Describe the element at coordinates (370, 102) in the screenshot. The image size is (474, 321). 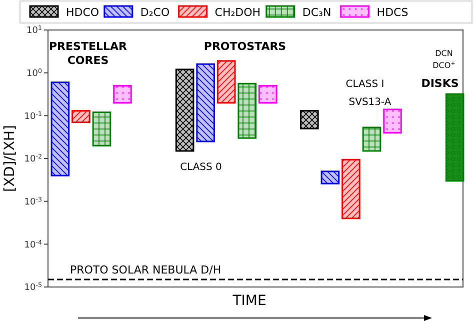
I see `annotation: SVS13-A` at that location.